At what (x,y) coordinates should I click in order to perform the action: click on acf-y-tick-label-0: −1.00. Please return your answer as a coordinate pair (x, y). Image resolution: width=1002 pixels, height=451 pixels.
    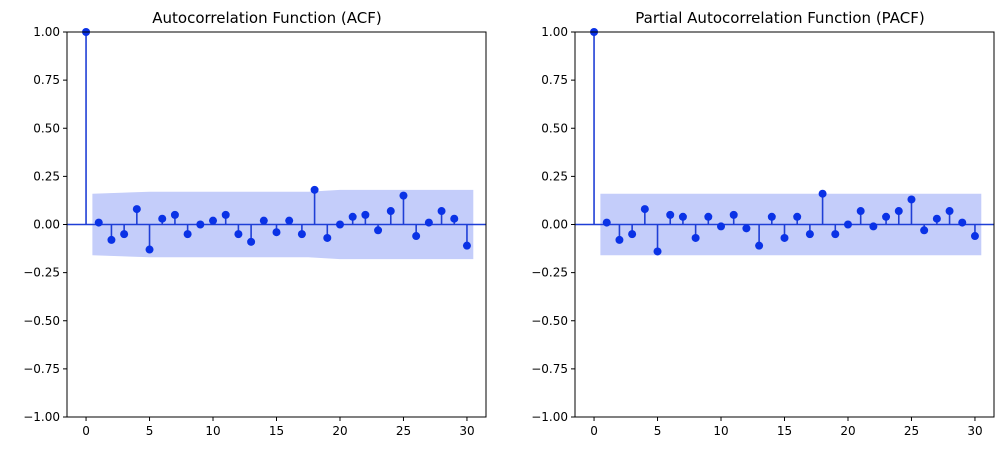
    Looking at the image, I should click on (41, 417).